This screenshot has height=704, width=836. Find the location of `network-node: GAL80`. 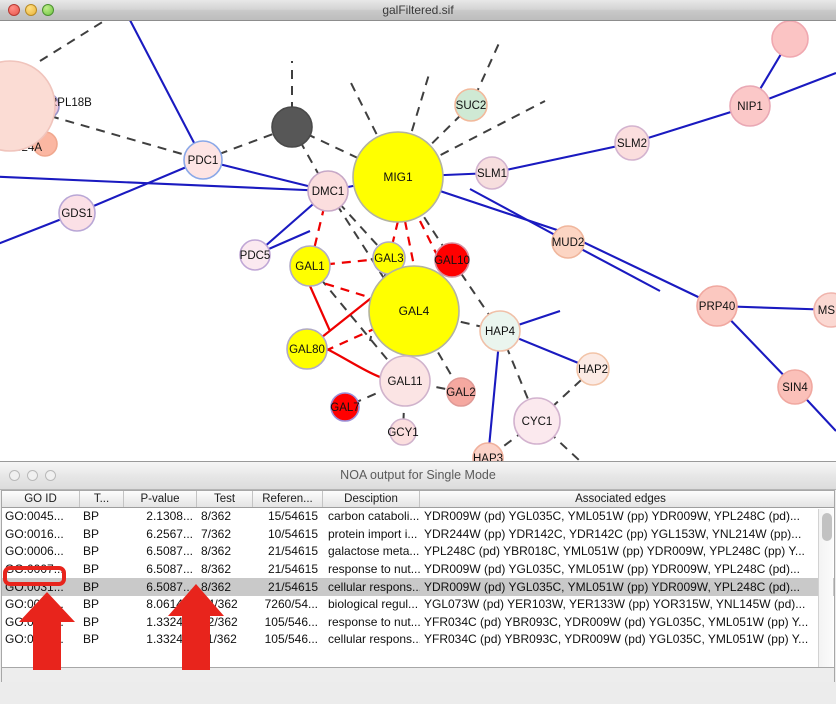

network-node: GAL80 is located at coordinates (307, 349).